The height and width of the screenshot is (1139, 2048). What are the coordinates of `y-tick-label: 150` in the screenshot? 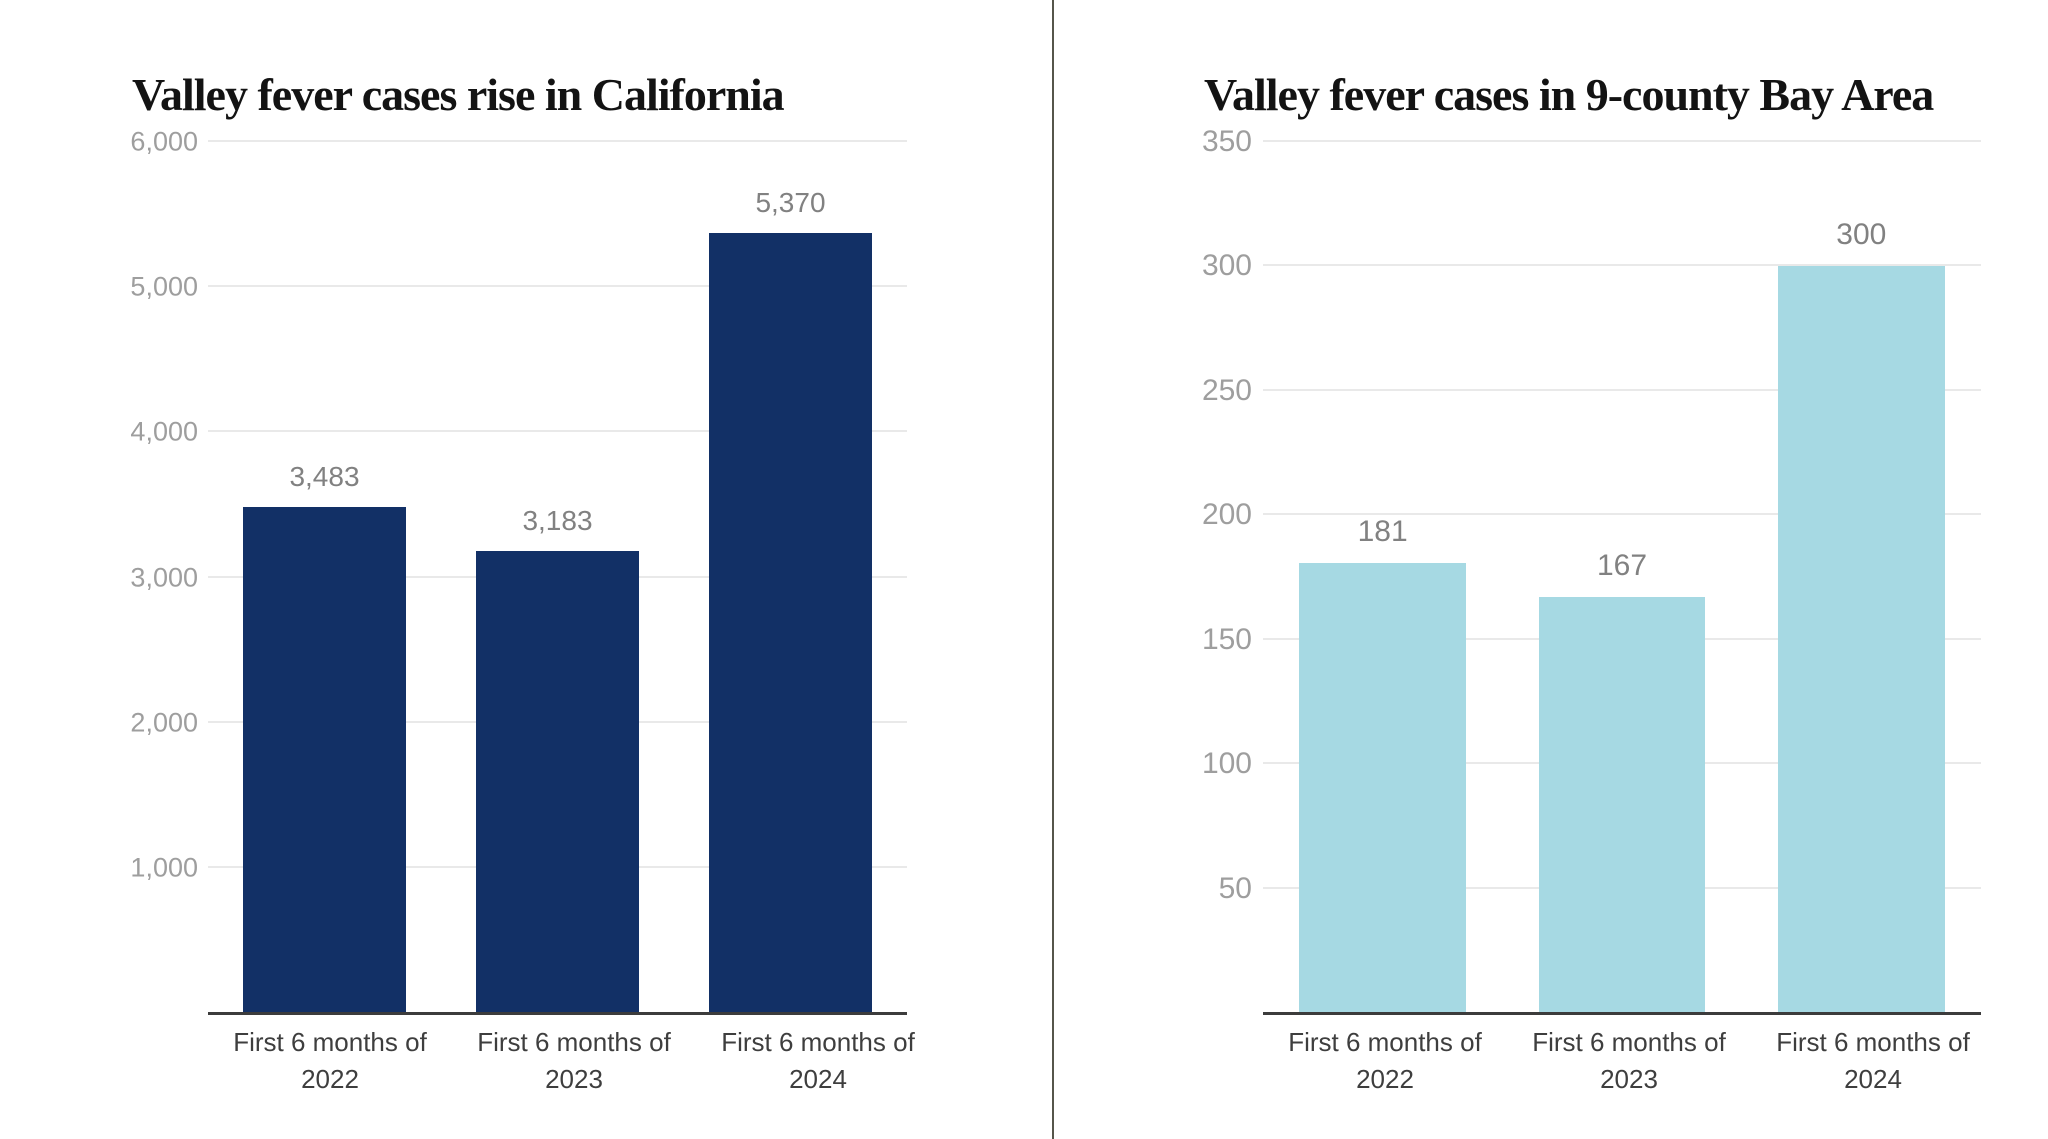 It's located at (1226, 639).